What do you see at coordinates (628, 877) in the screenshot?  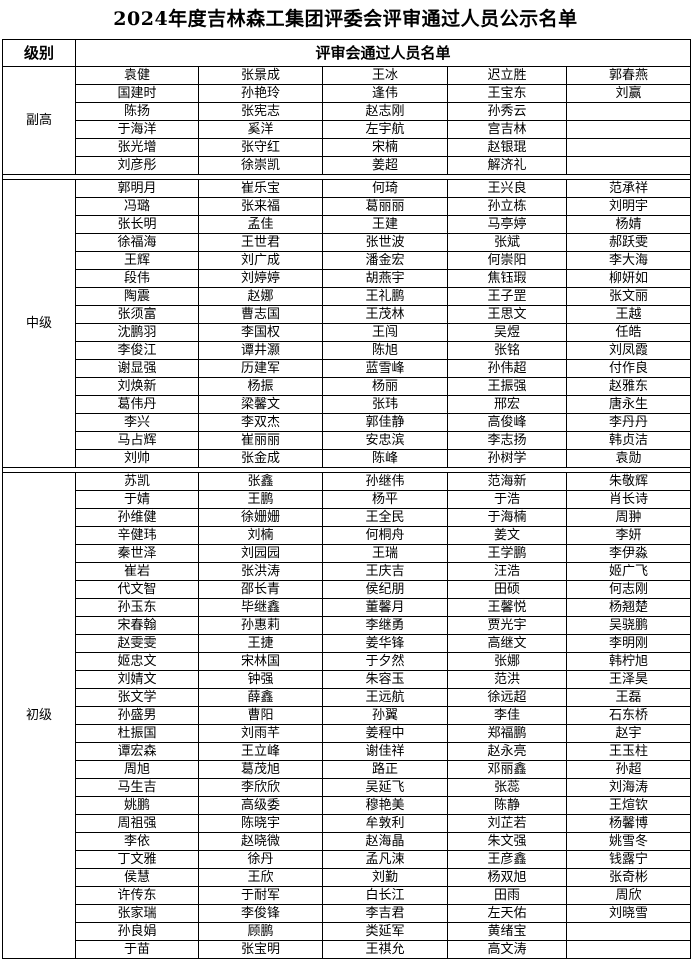 I see `name-cell: 张奇彬` at bounding box center [628, 877].